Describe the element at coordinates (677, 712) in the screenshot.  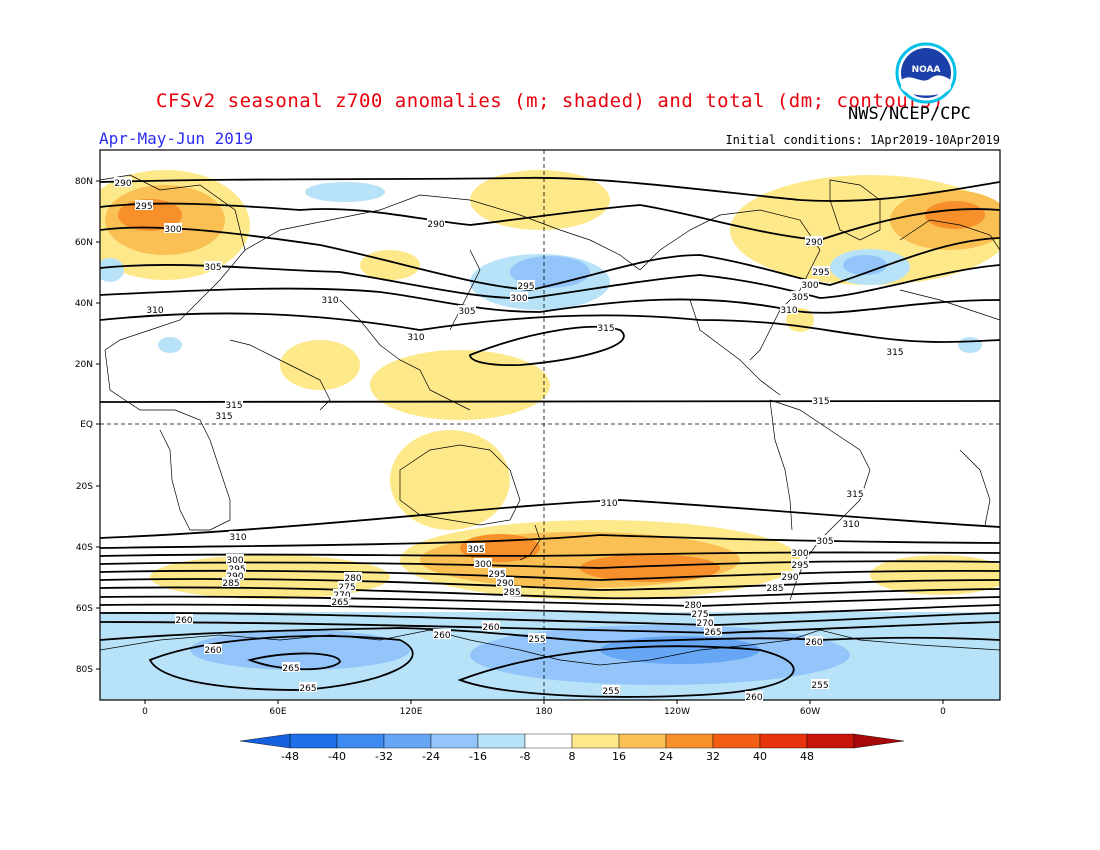
I see `lon-tick-label: 120W` at that location.